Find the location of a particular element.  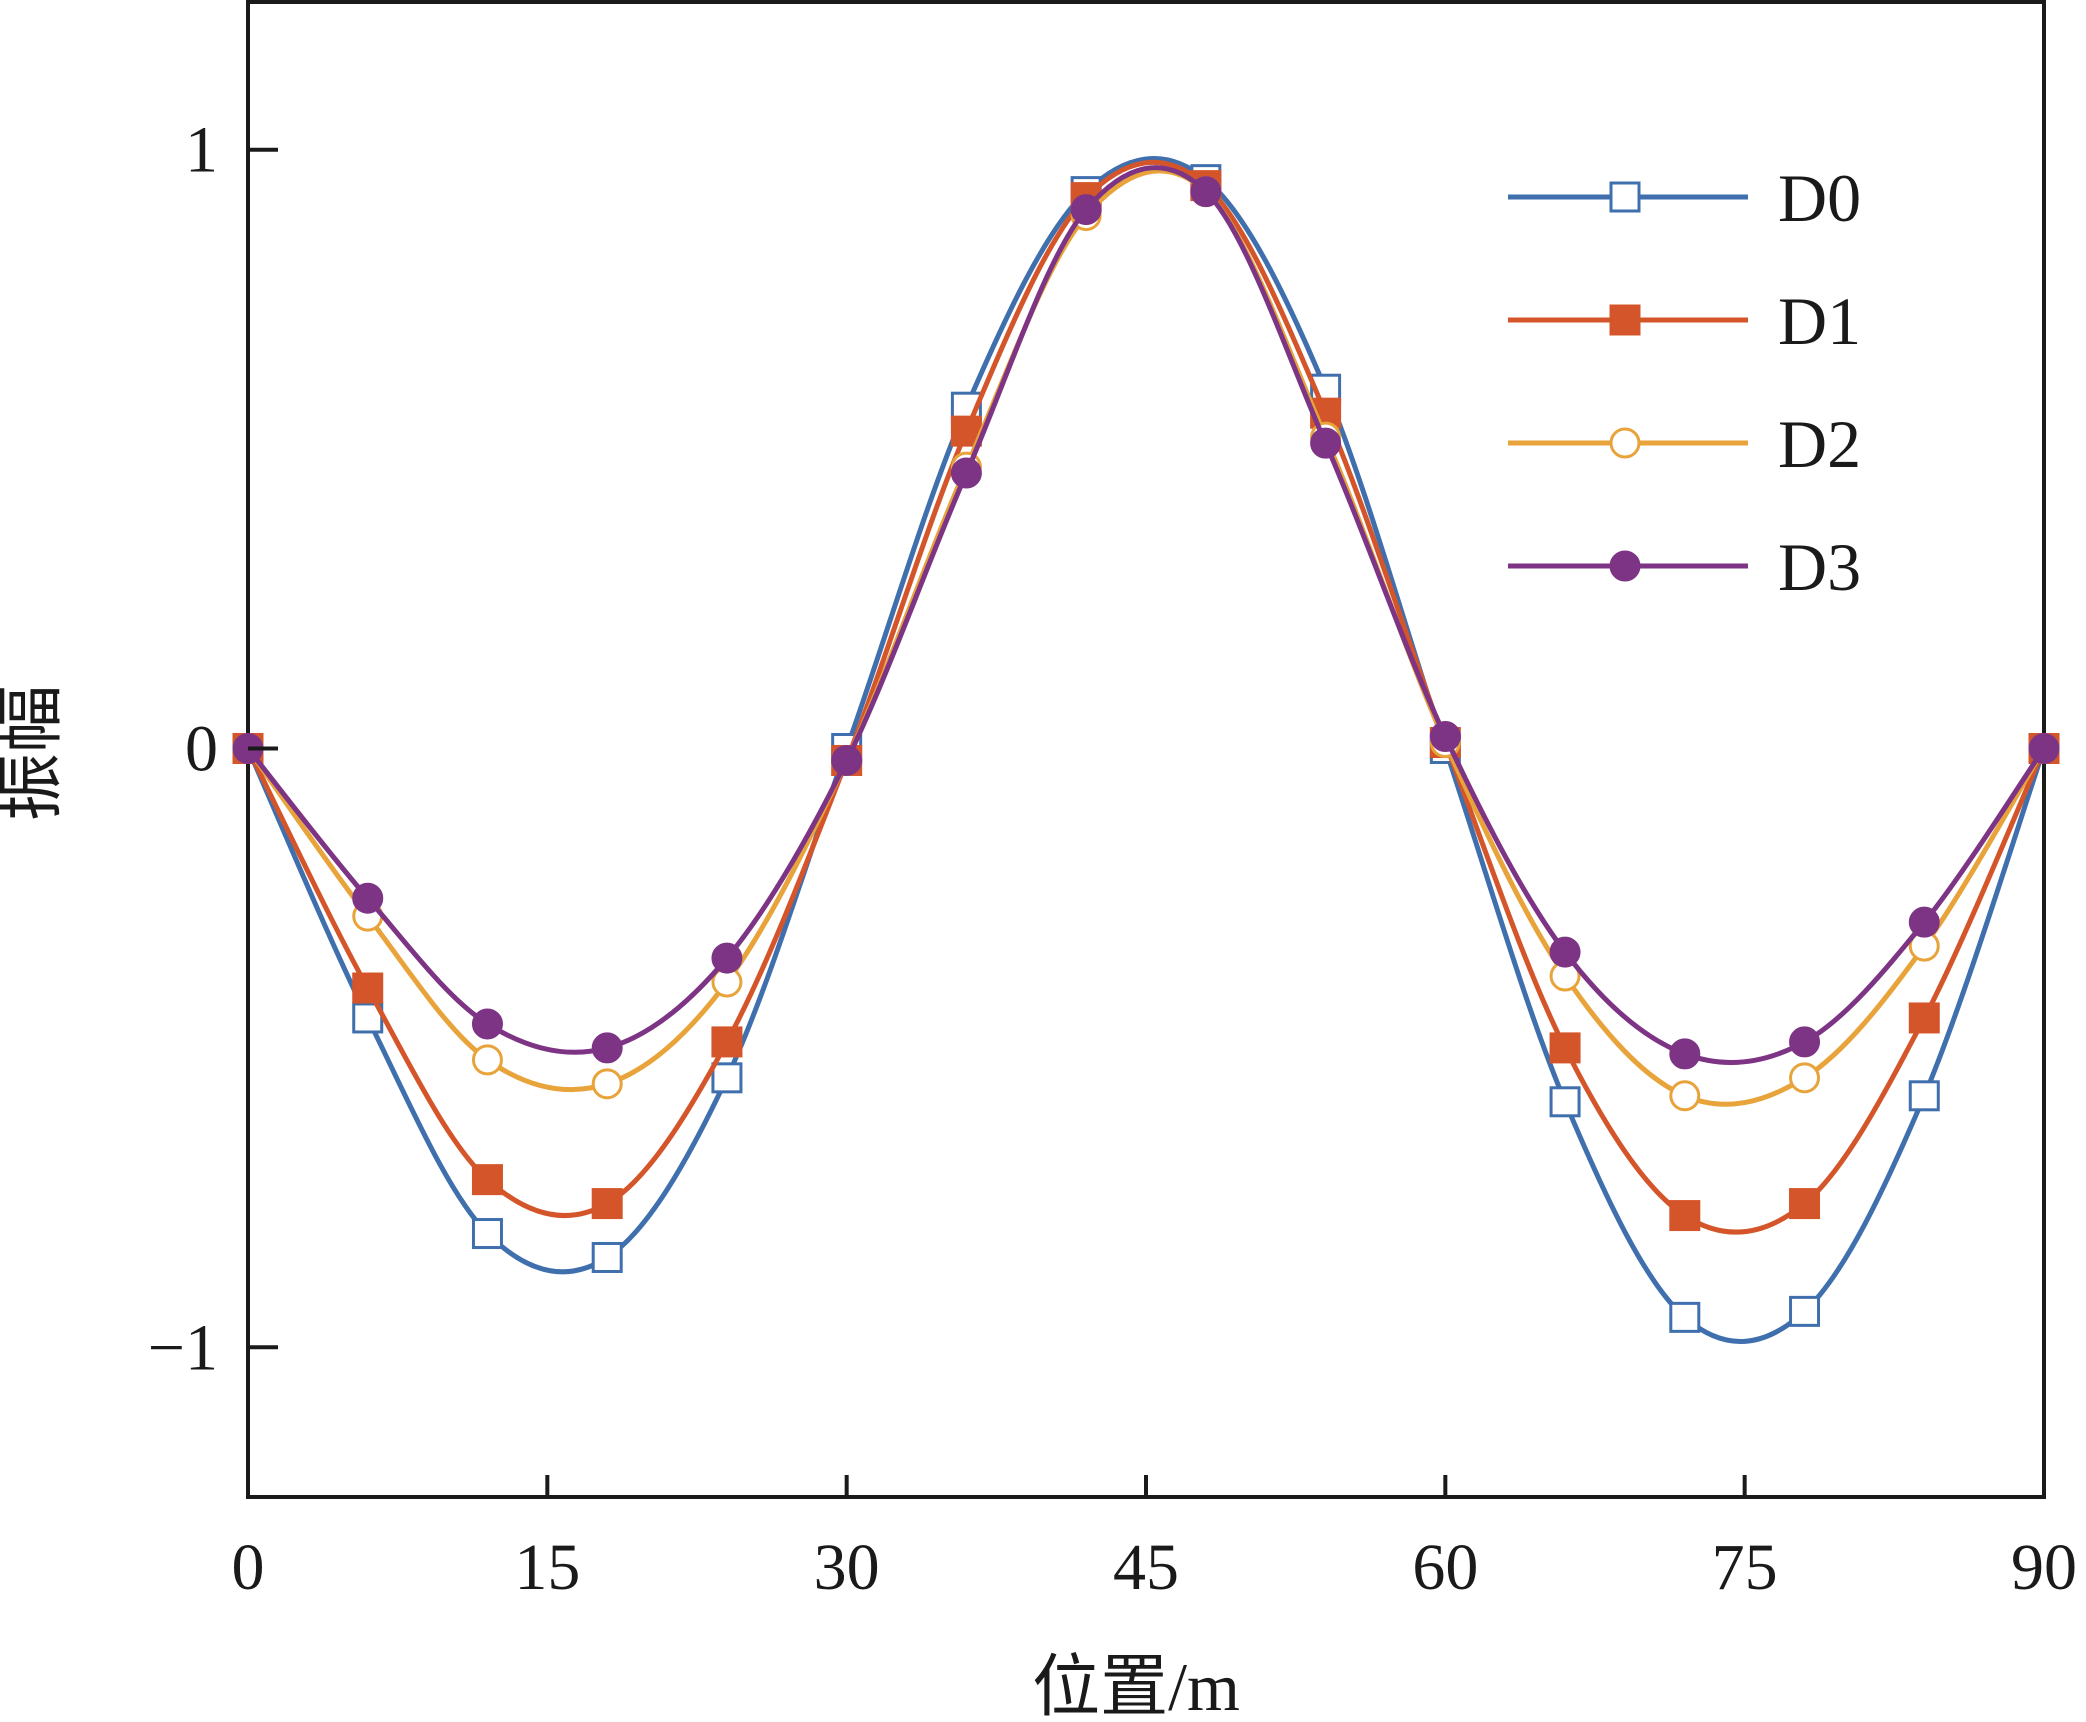

y-tick-label: −1 is located at coordinates (183, 1347).